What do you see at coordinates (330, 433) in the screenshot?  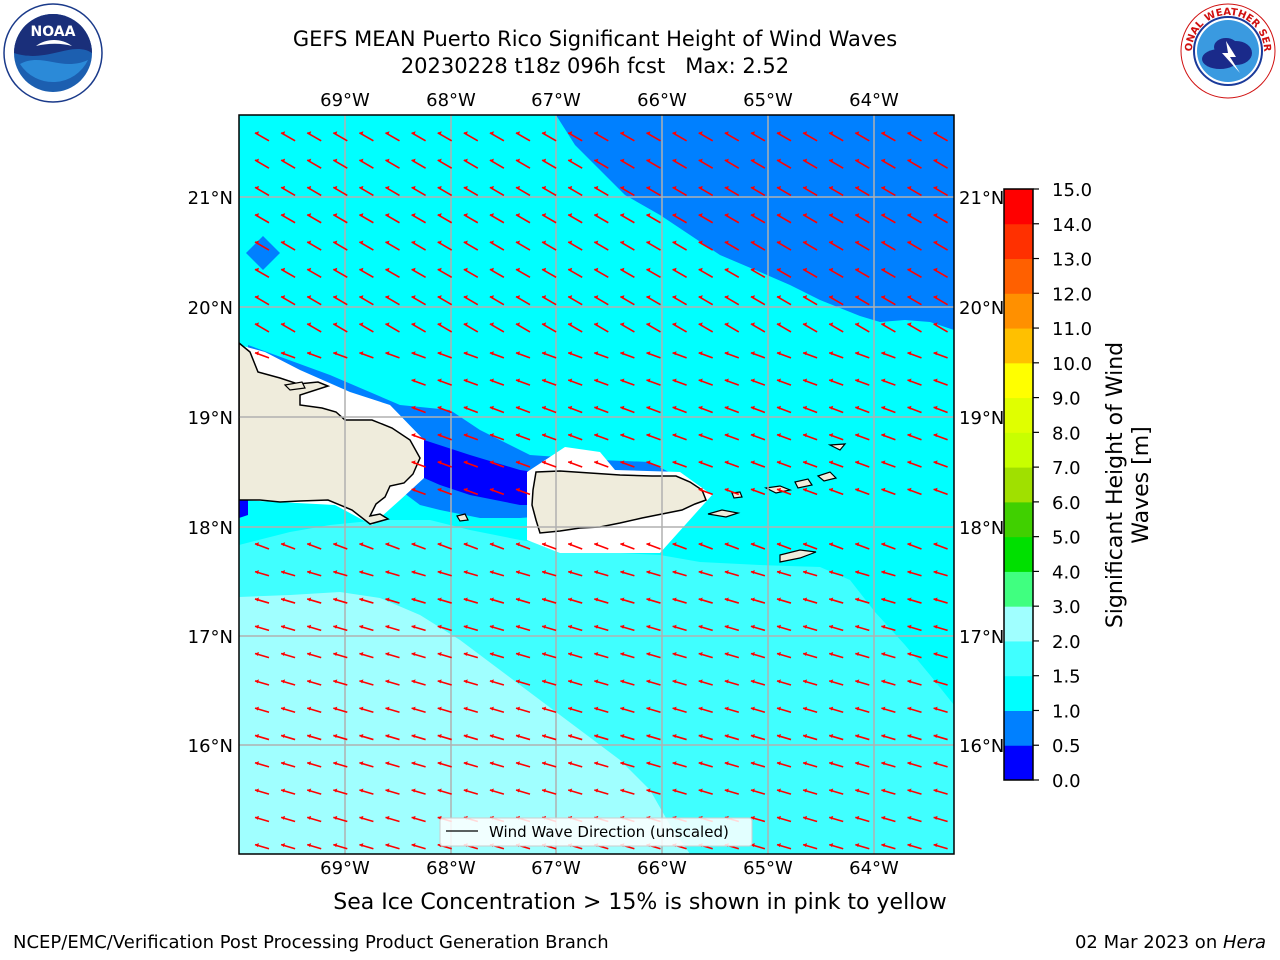 I see `land-hispaniola` at bounding box center [330, 433].